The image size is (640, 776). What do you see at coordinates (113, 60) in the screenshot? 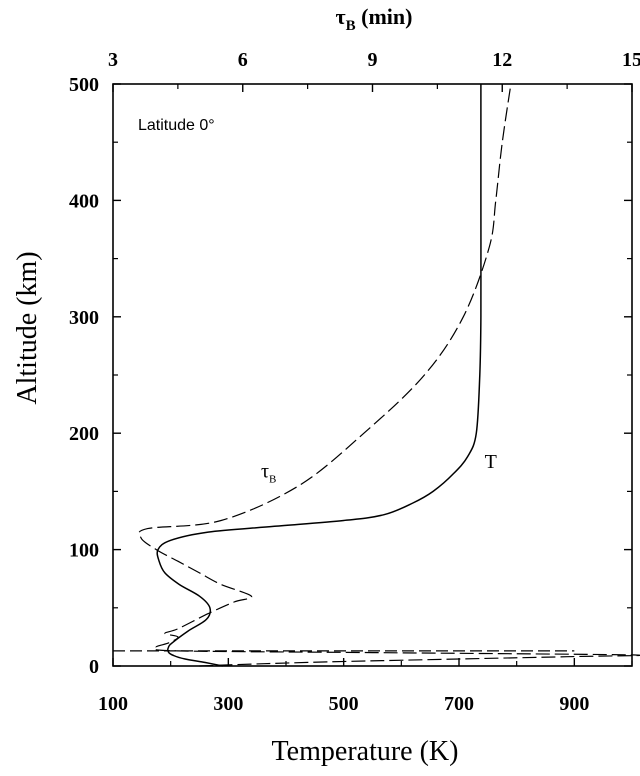
I see `x-top-tick-label: 3` at bounding box center [113, 60].